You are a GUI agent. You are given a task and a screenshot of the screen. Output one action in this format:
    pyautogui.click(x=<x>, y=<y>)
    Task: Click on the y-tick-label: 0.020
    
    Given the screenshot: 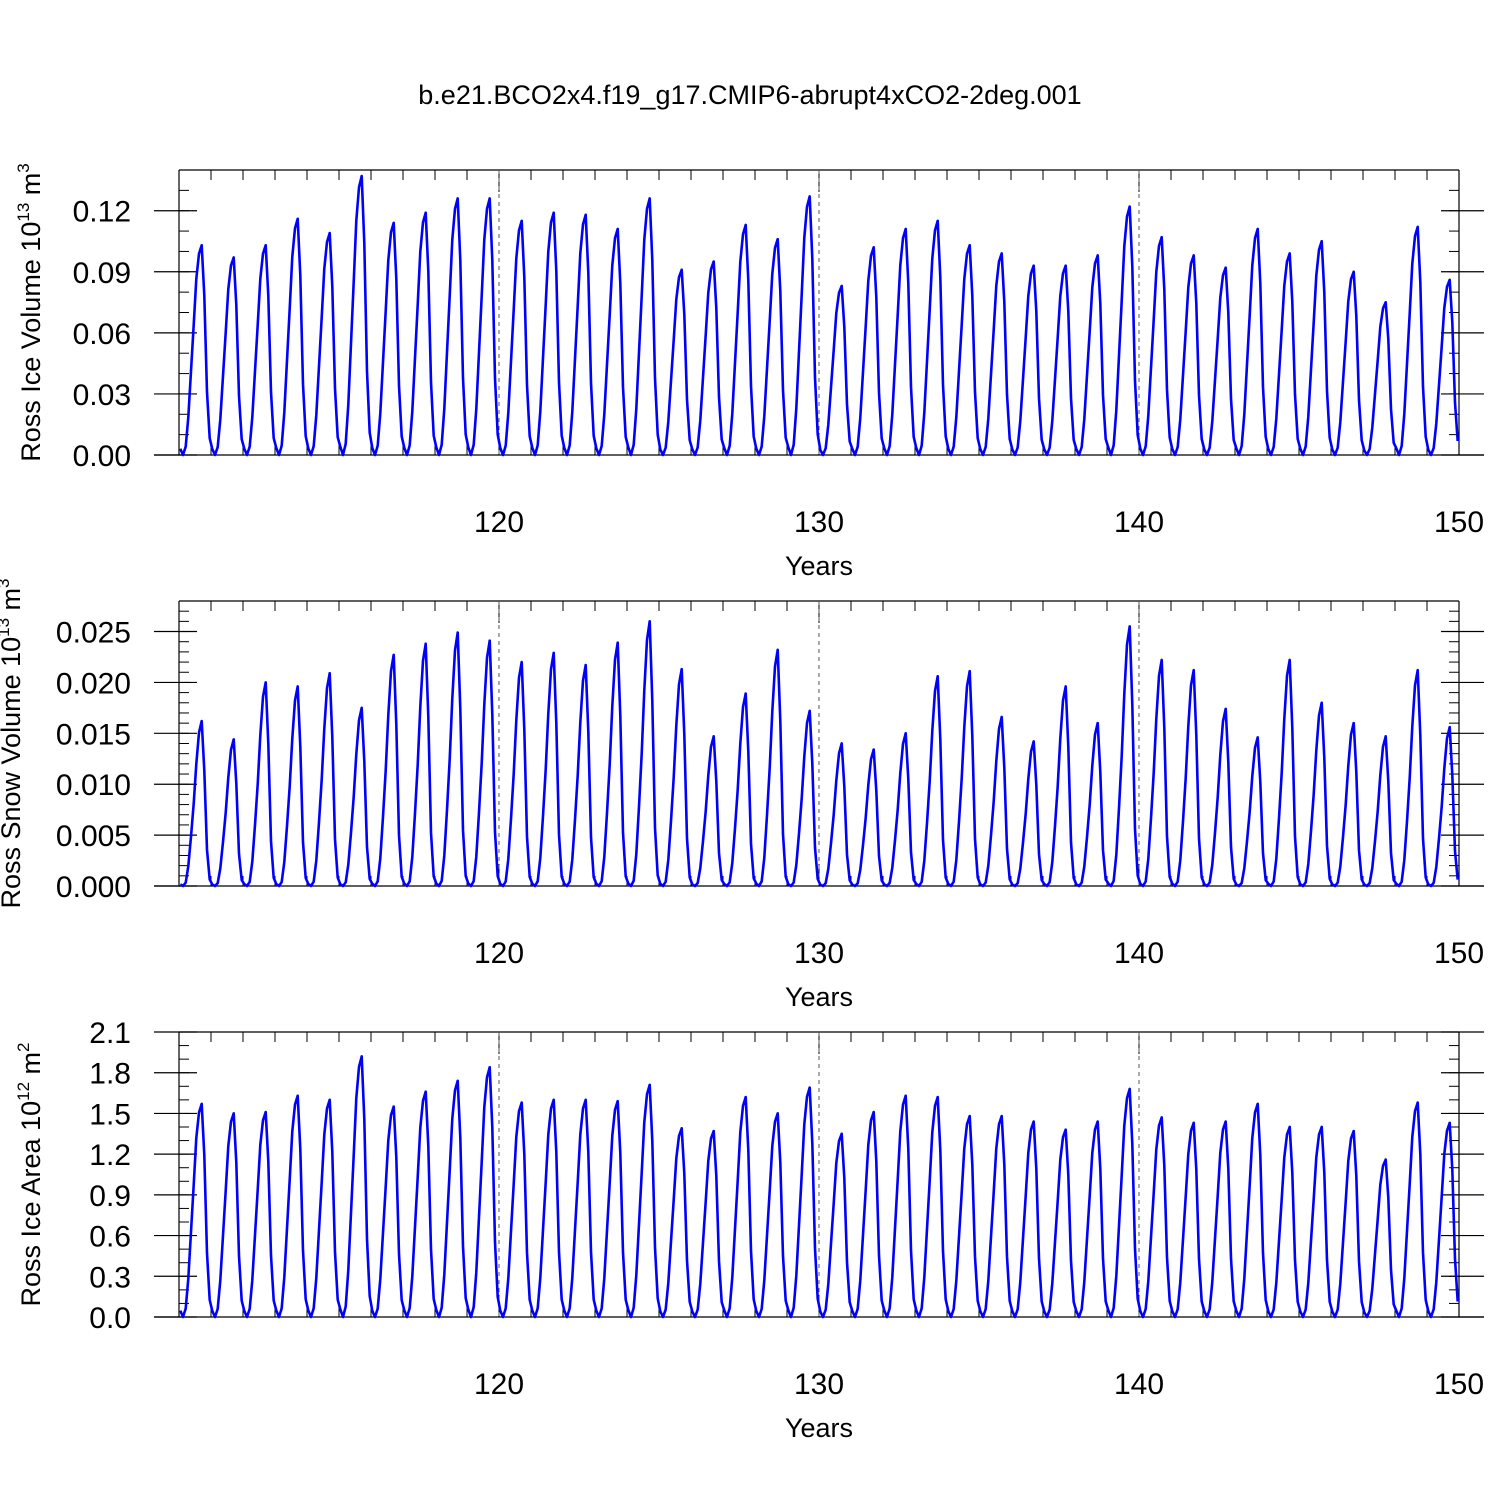 What is the action you would take?
    pyautogui.click(x=93, y=683)
    